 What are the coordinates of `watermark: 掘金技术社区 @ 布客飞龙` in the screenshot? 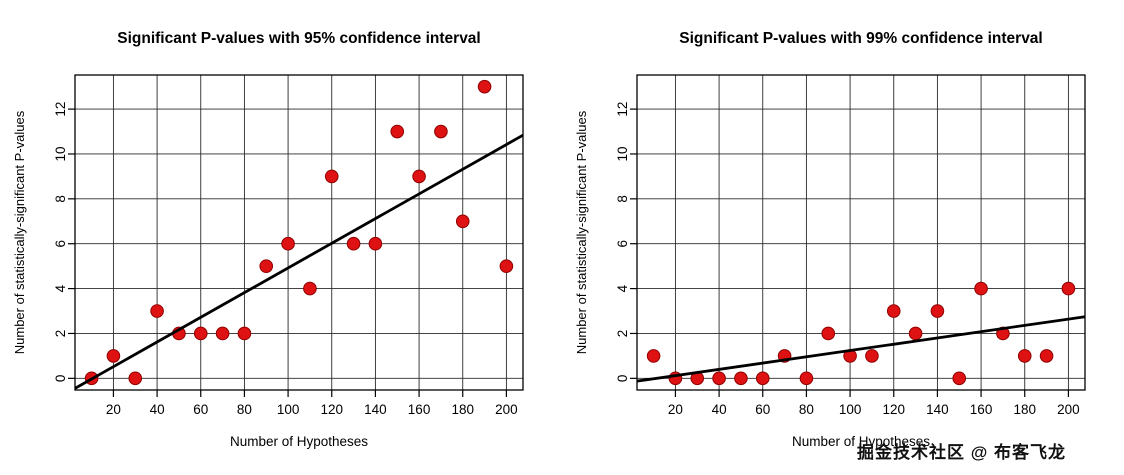 It's located at (961, 452).